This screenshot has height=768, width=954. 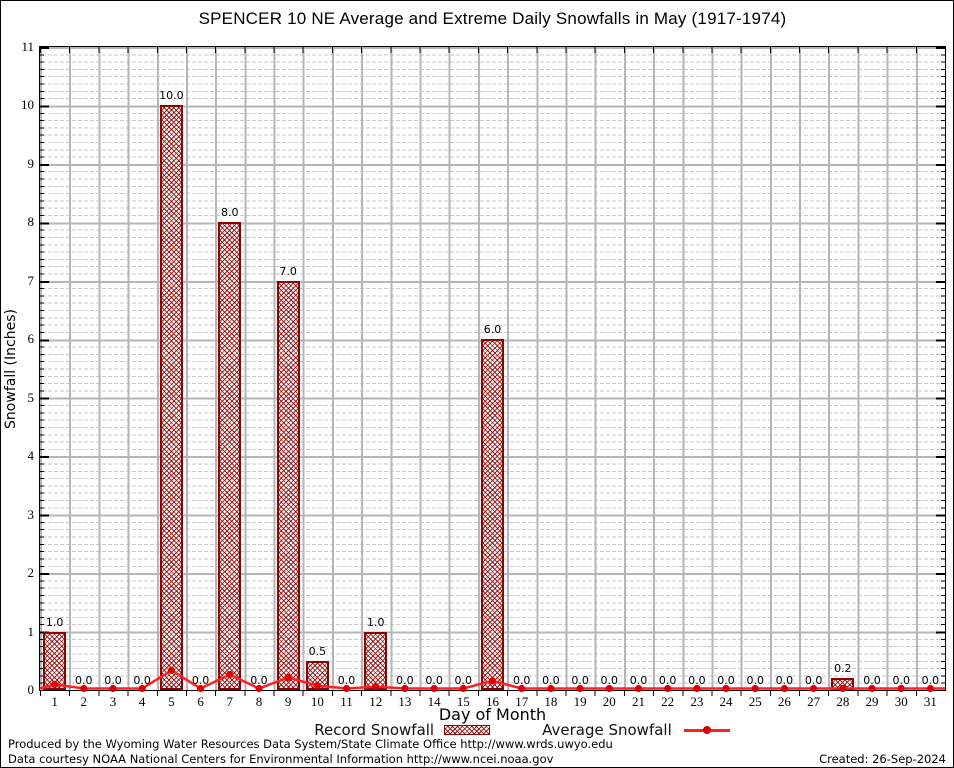 I want to click on x-tick-label-20: 20, so click(x=609, y=701).